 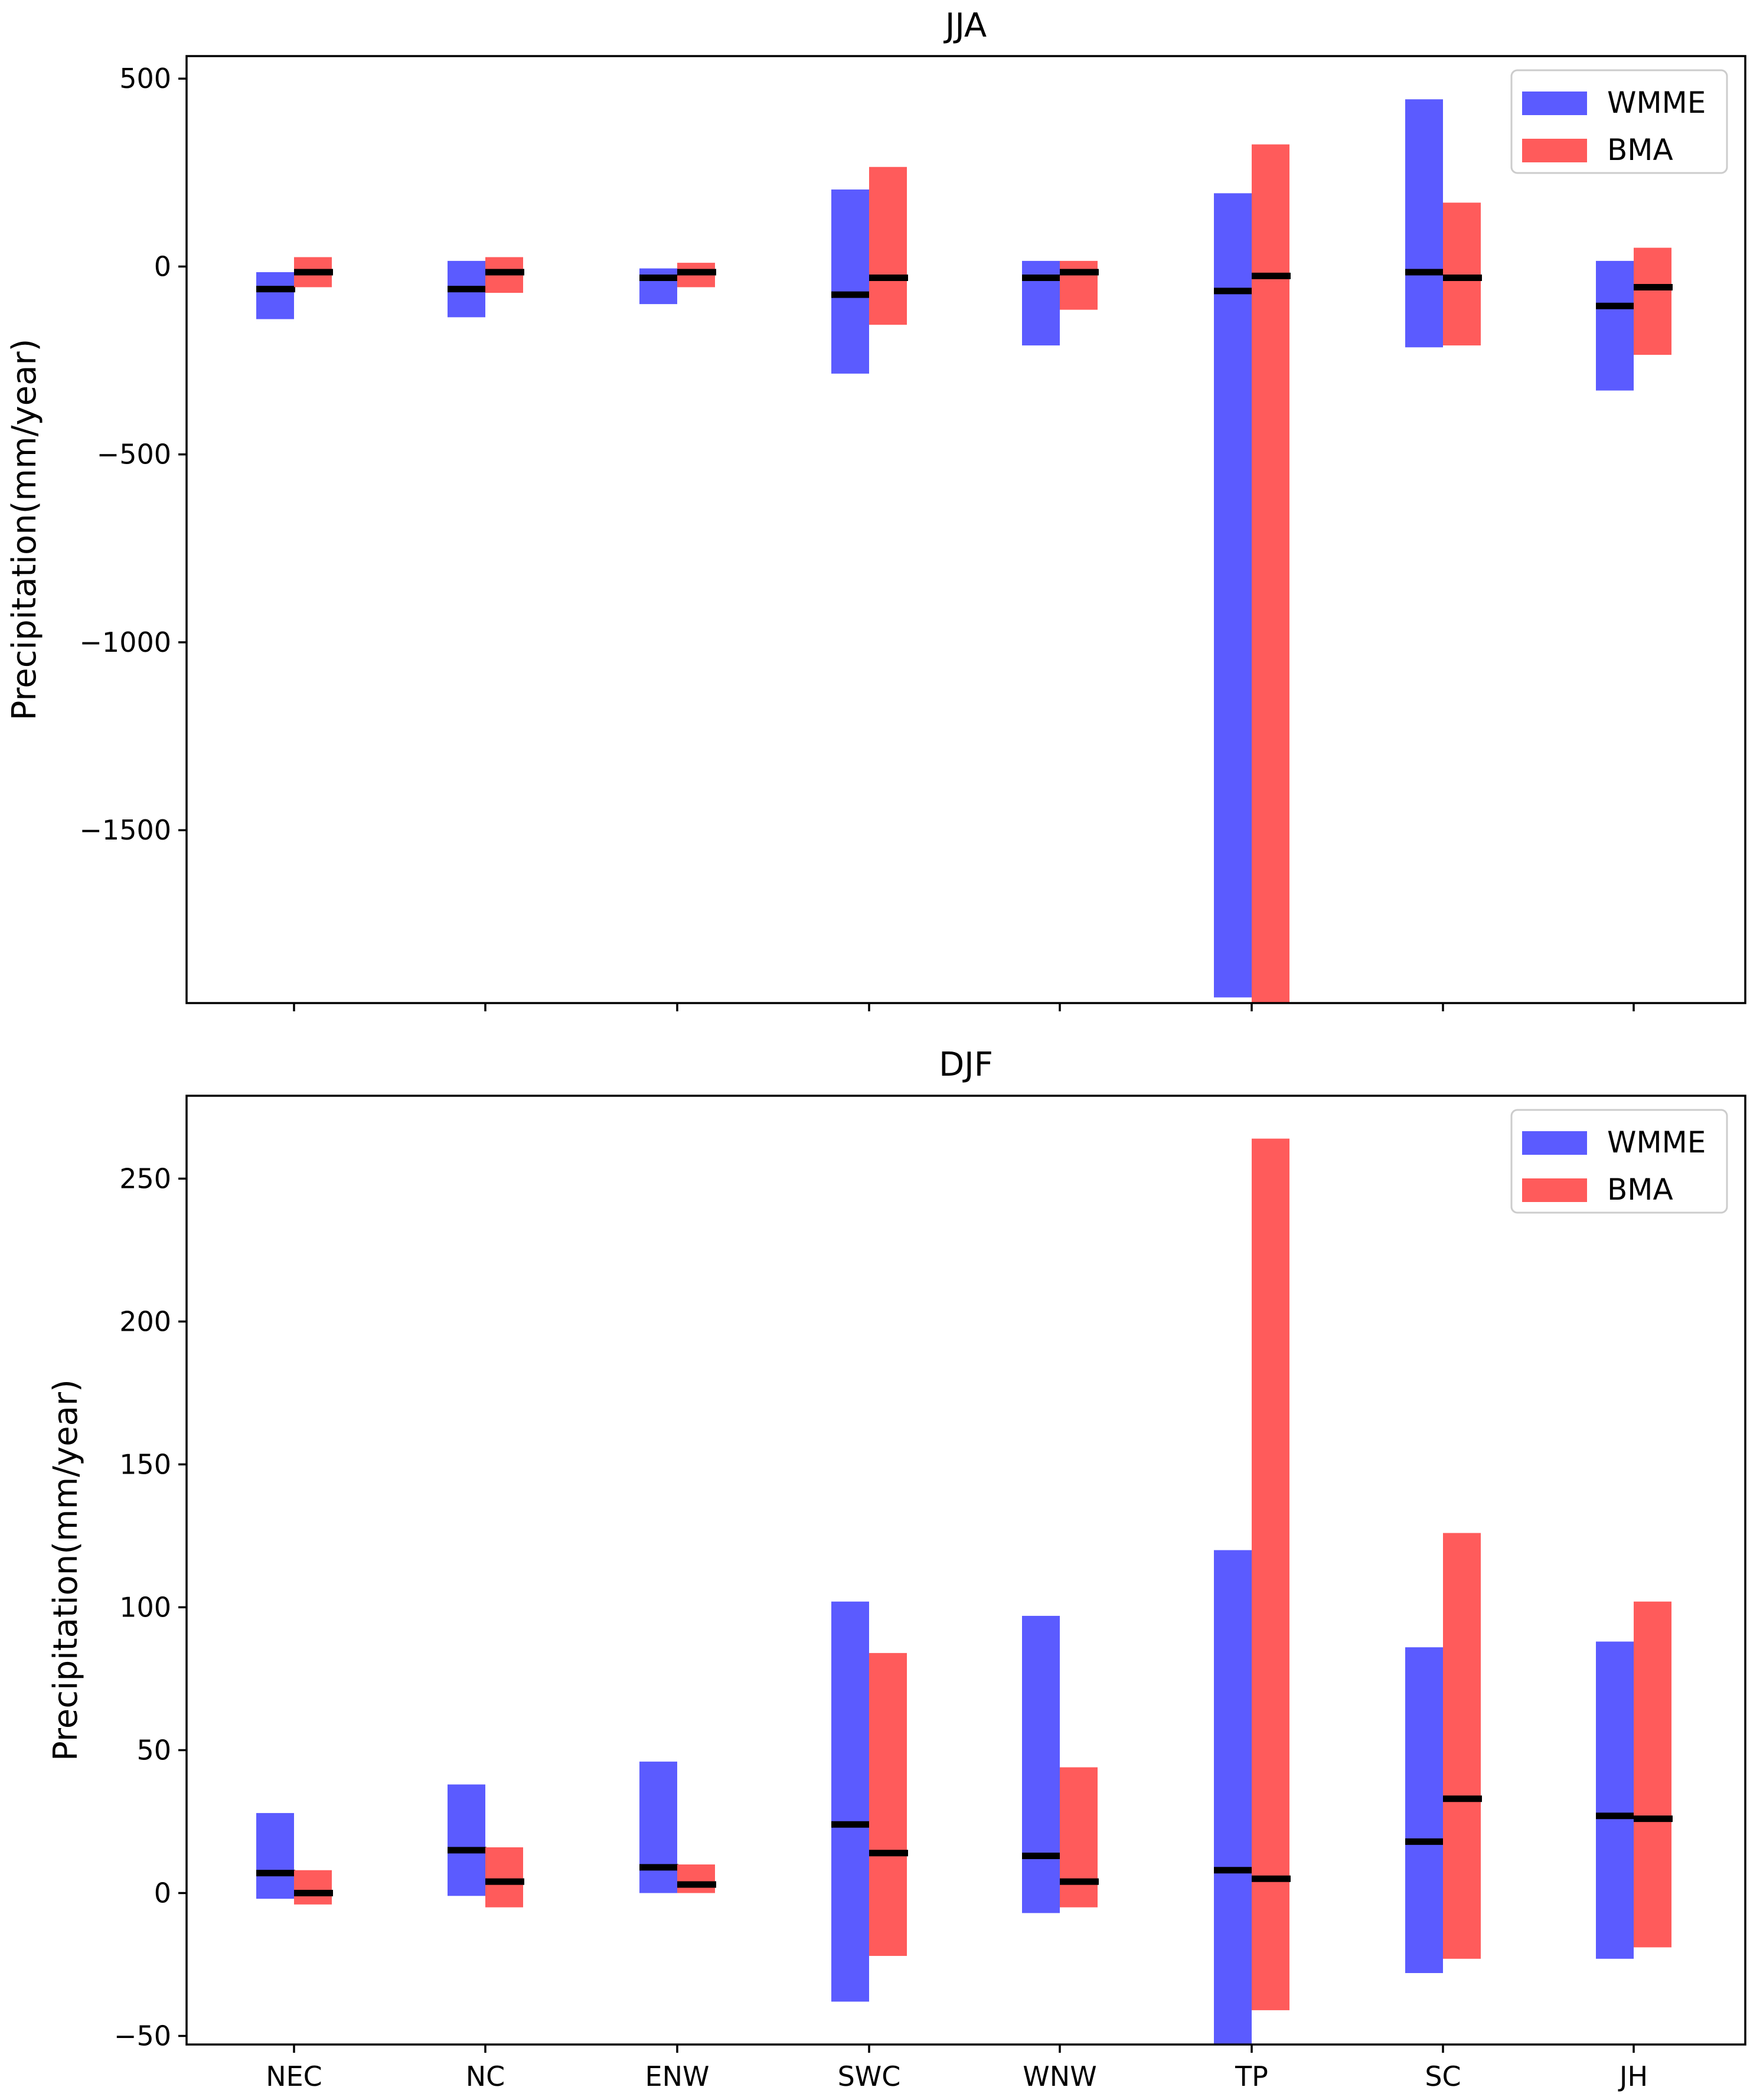 I want to click on bar-bma-enw, so click(x=696, y=1879).